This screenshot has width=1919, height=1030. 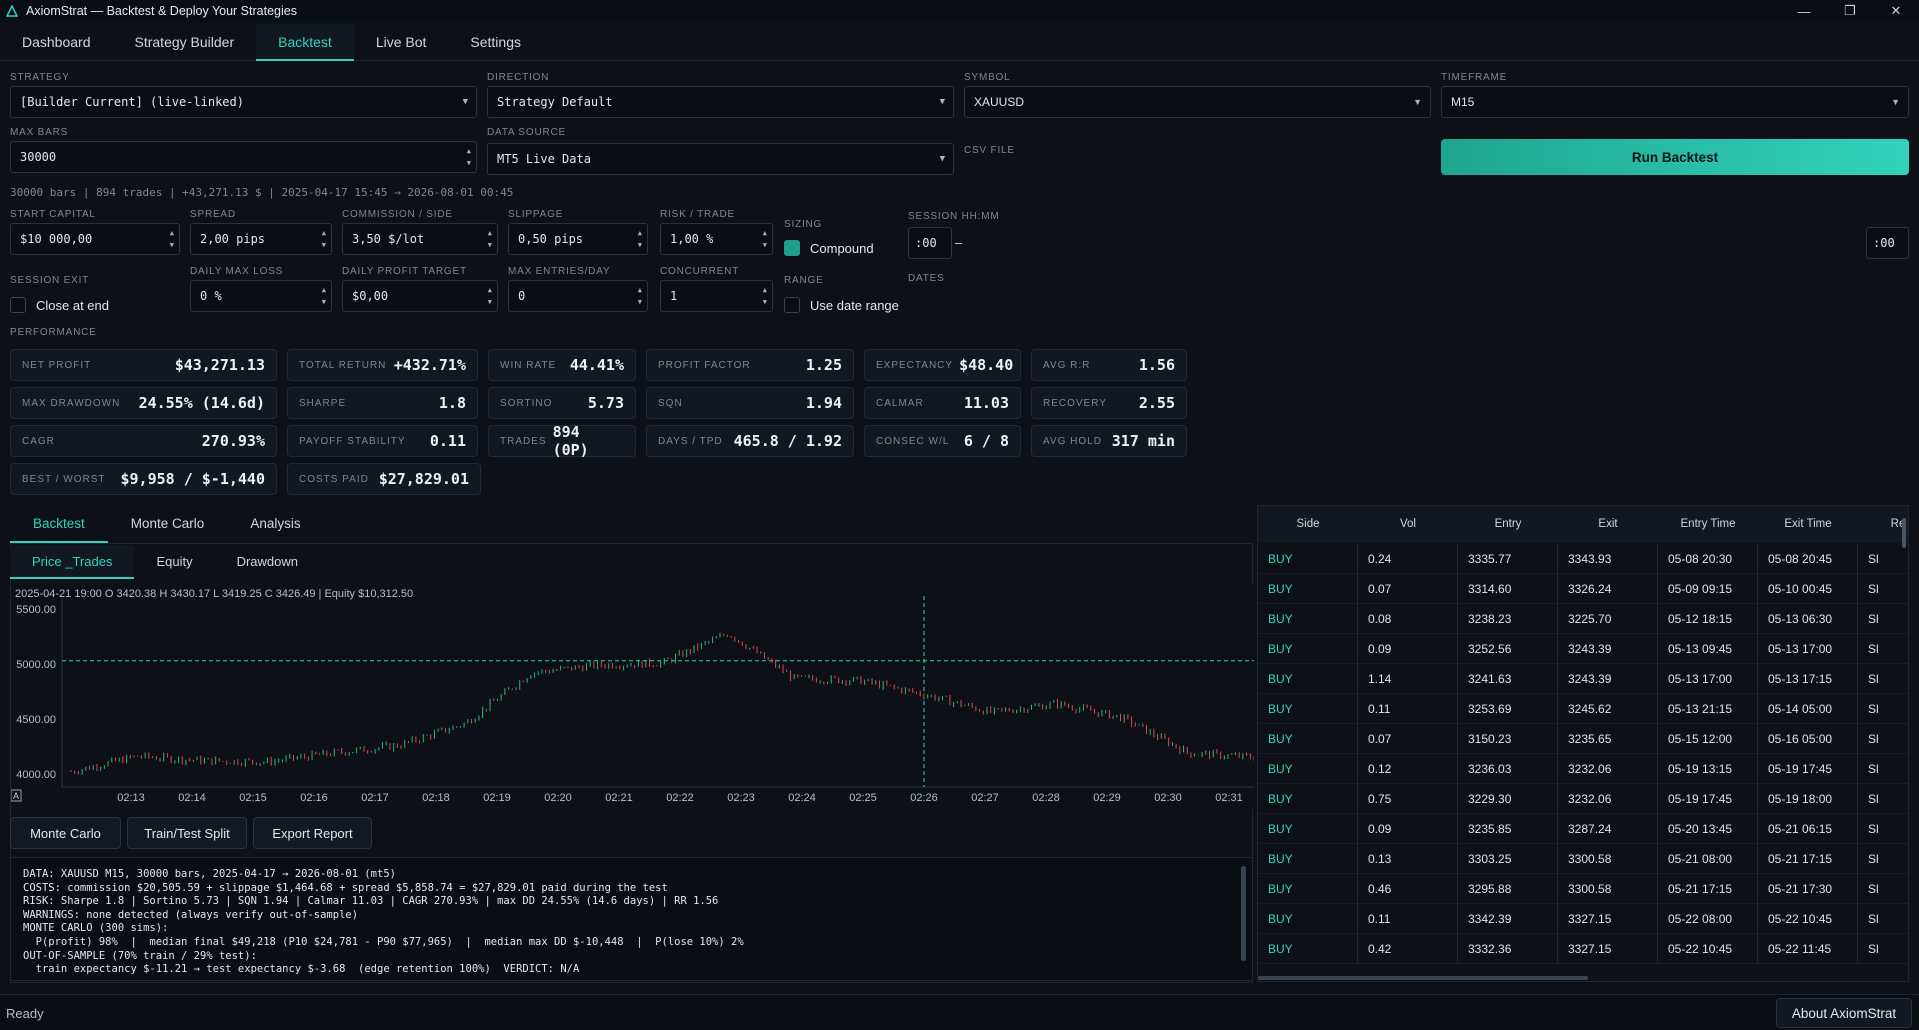 What do you see at coordinates (841, 305) in the screenshot?
I see `use-date-range-checkbox: Use date range` at bounding box center [841, 305].